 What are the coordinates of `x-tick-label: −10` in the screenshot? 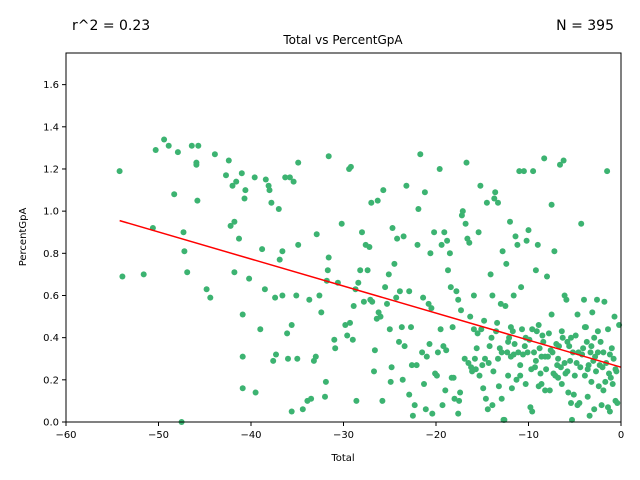 It's located at (528, 435).